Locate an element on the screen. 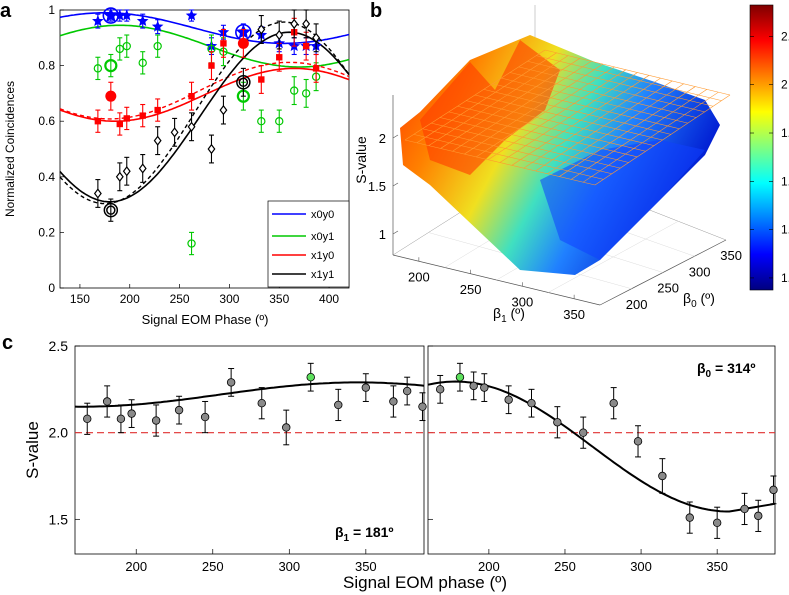 This screenshot has height=595, width=789. legend-label-x0y0: x0y0 is located at coordinates (322, 215).